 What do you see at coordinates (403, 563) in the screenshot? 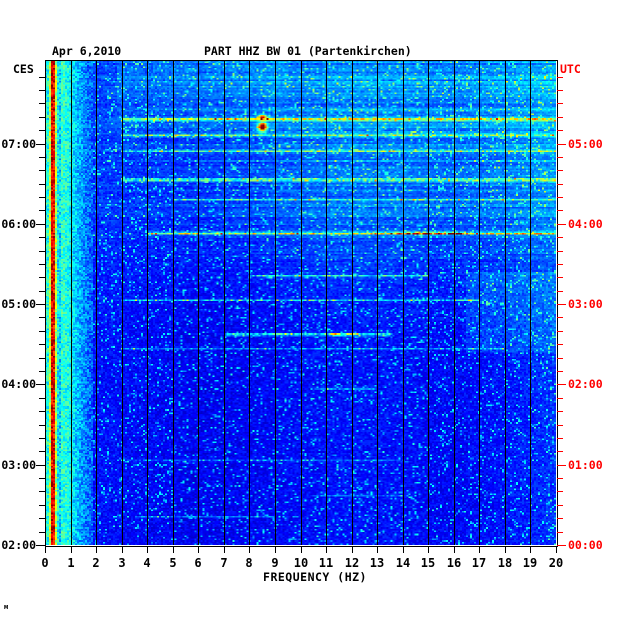
I see `x-axis-tick-label: 14` at bounding box center [403, 563].